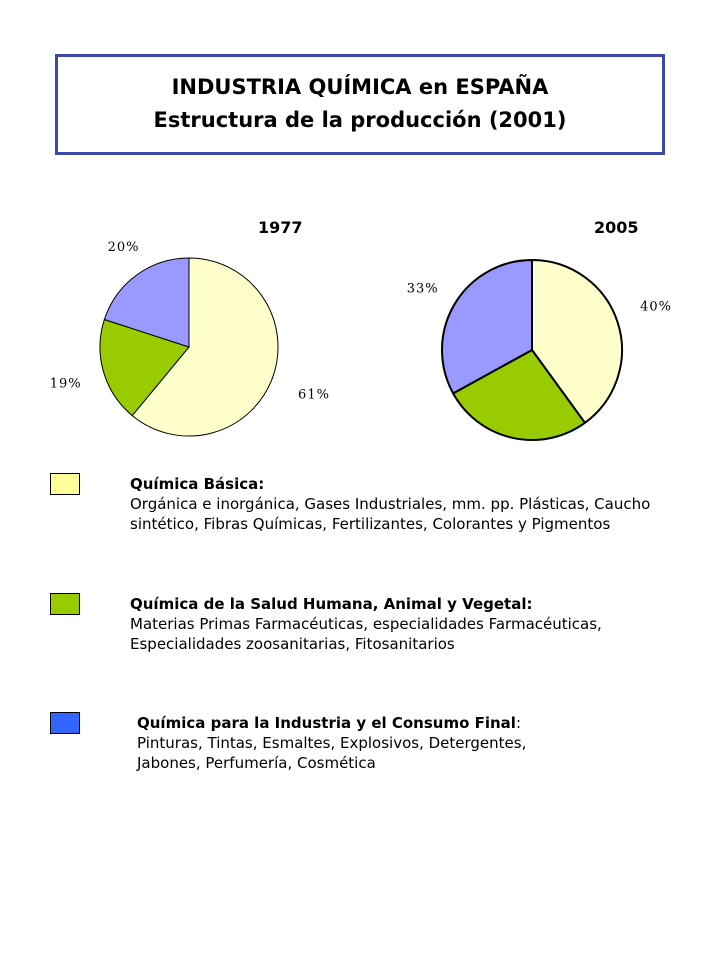 The width and height of the screenshot is (720, 960). Describe the element at coordinates (518, 723) in the screenshot. I see `legend-heading-suffix: :` at that location.